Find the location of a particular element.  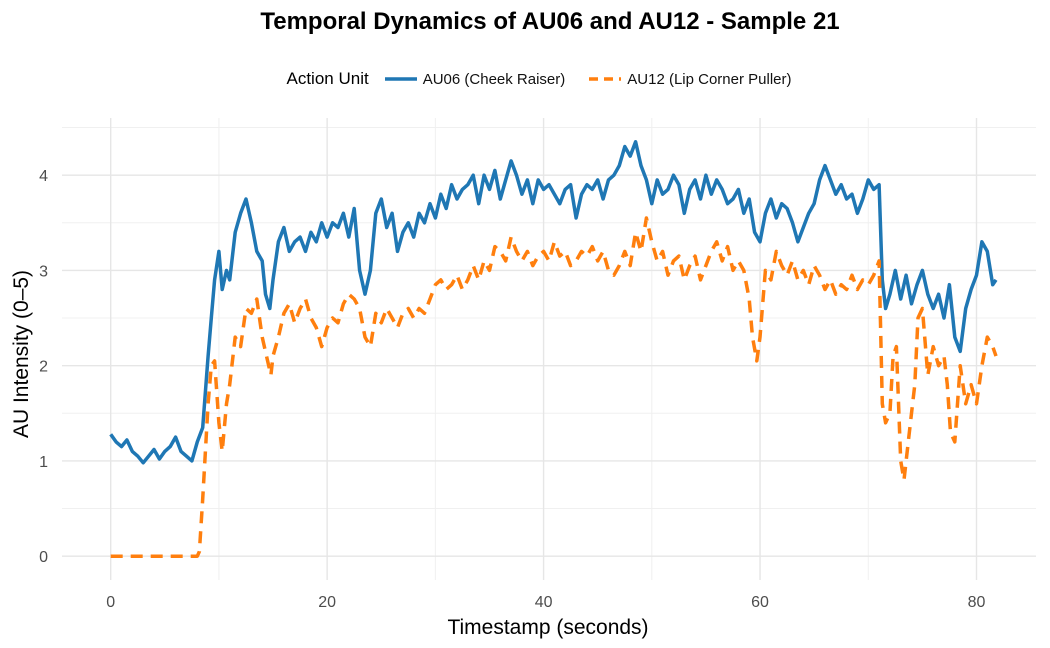

y-tick-label: 4 is located at coordinates (43, 176).